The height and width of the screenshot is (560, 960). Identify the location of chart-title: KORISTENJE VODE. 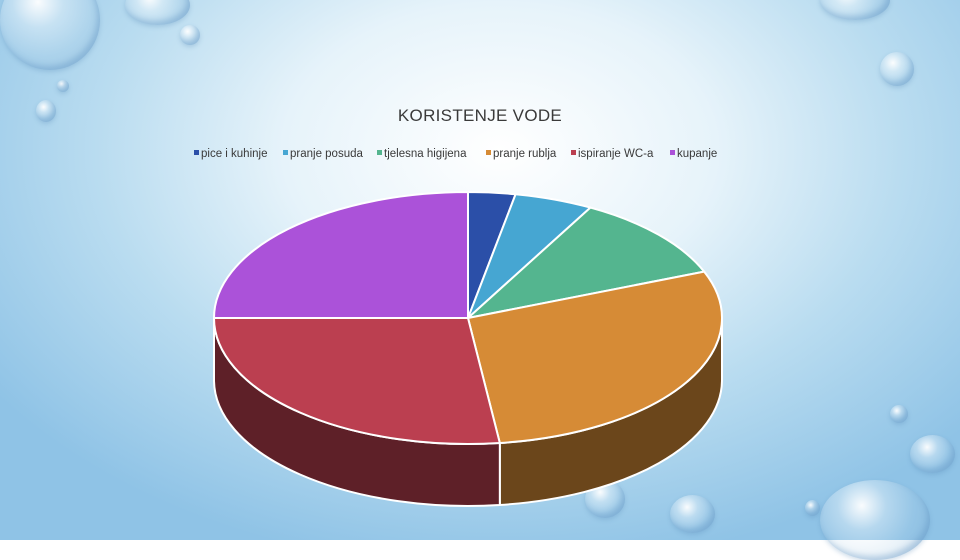
(480, 115).